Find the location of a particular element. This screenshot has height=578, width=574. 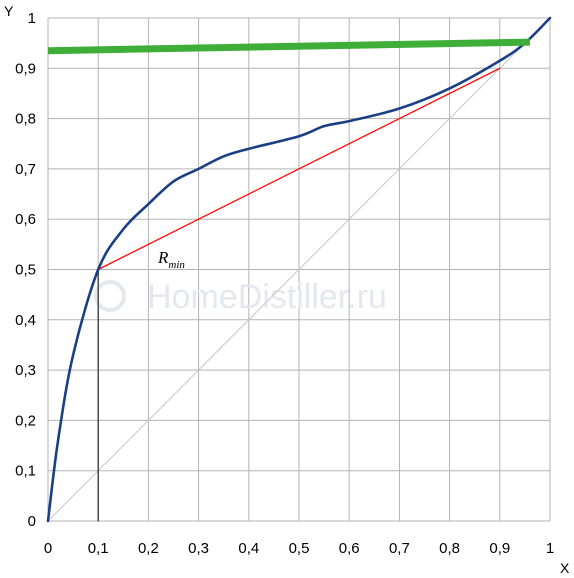

y-tick-label: 0,9 is located at coordinates (25, 68).